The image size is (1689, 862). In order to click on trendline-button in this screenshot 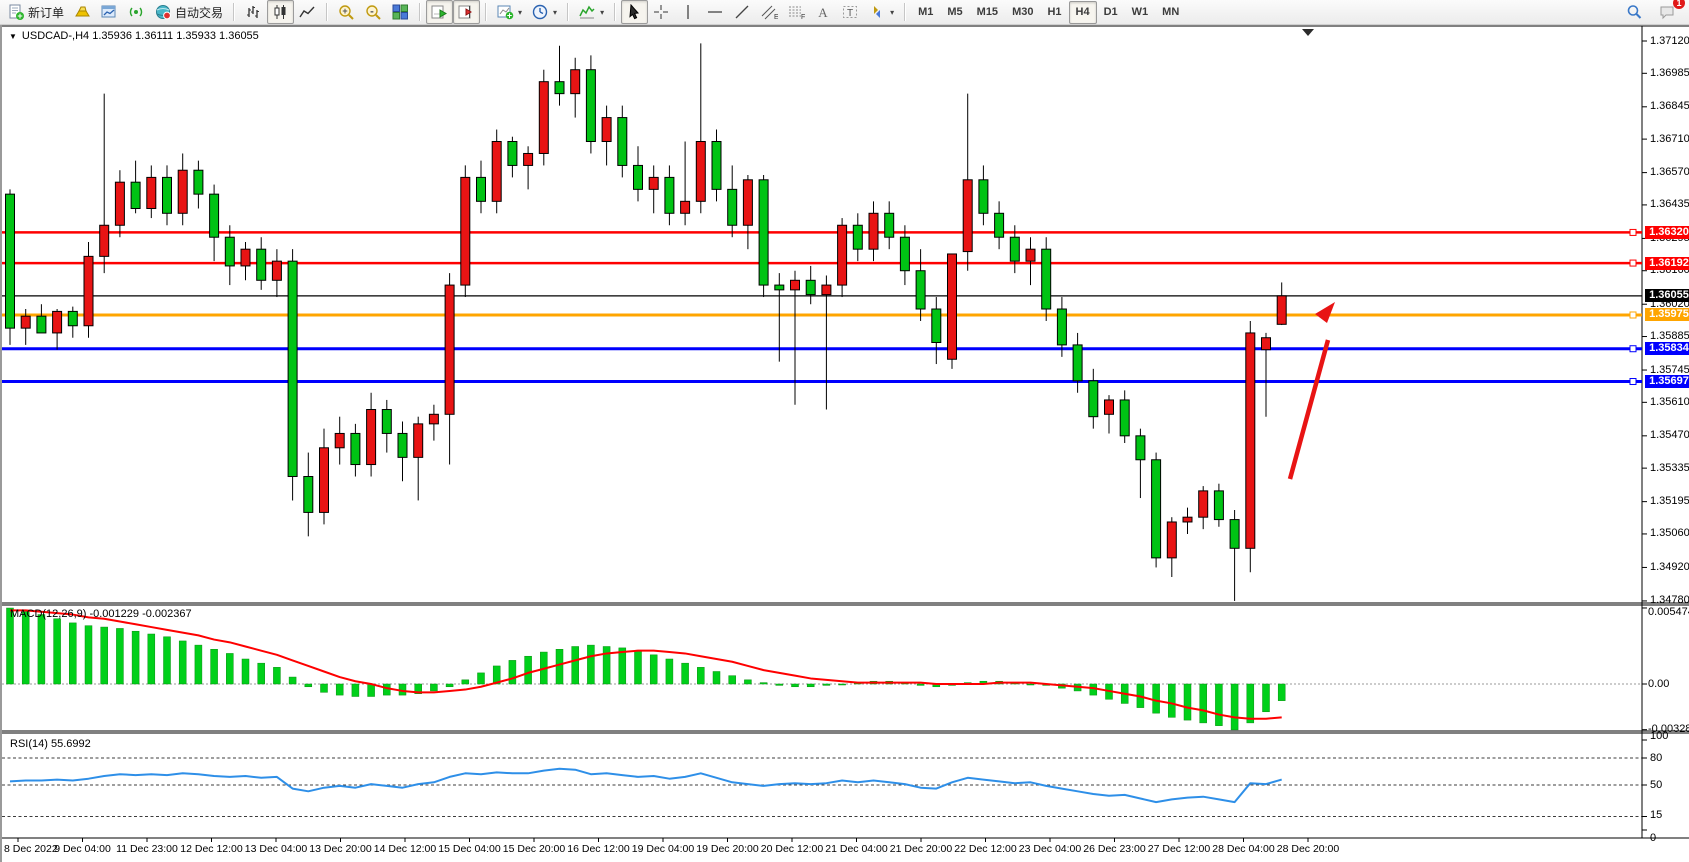, I will do `click(742, 12)`.